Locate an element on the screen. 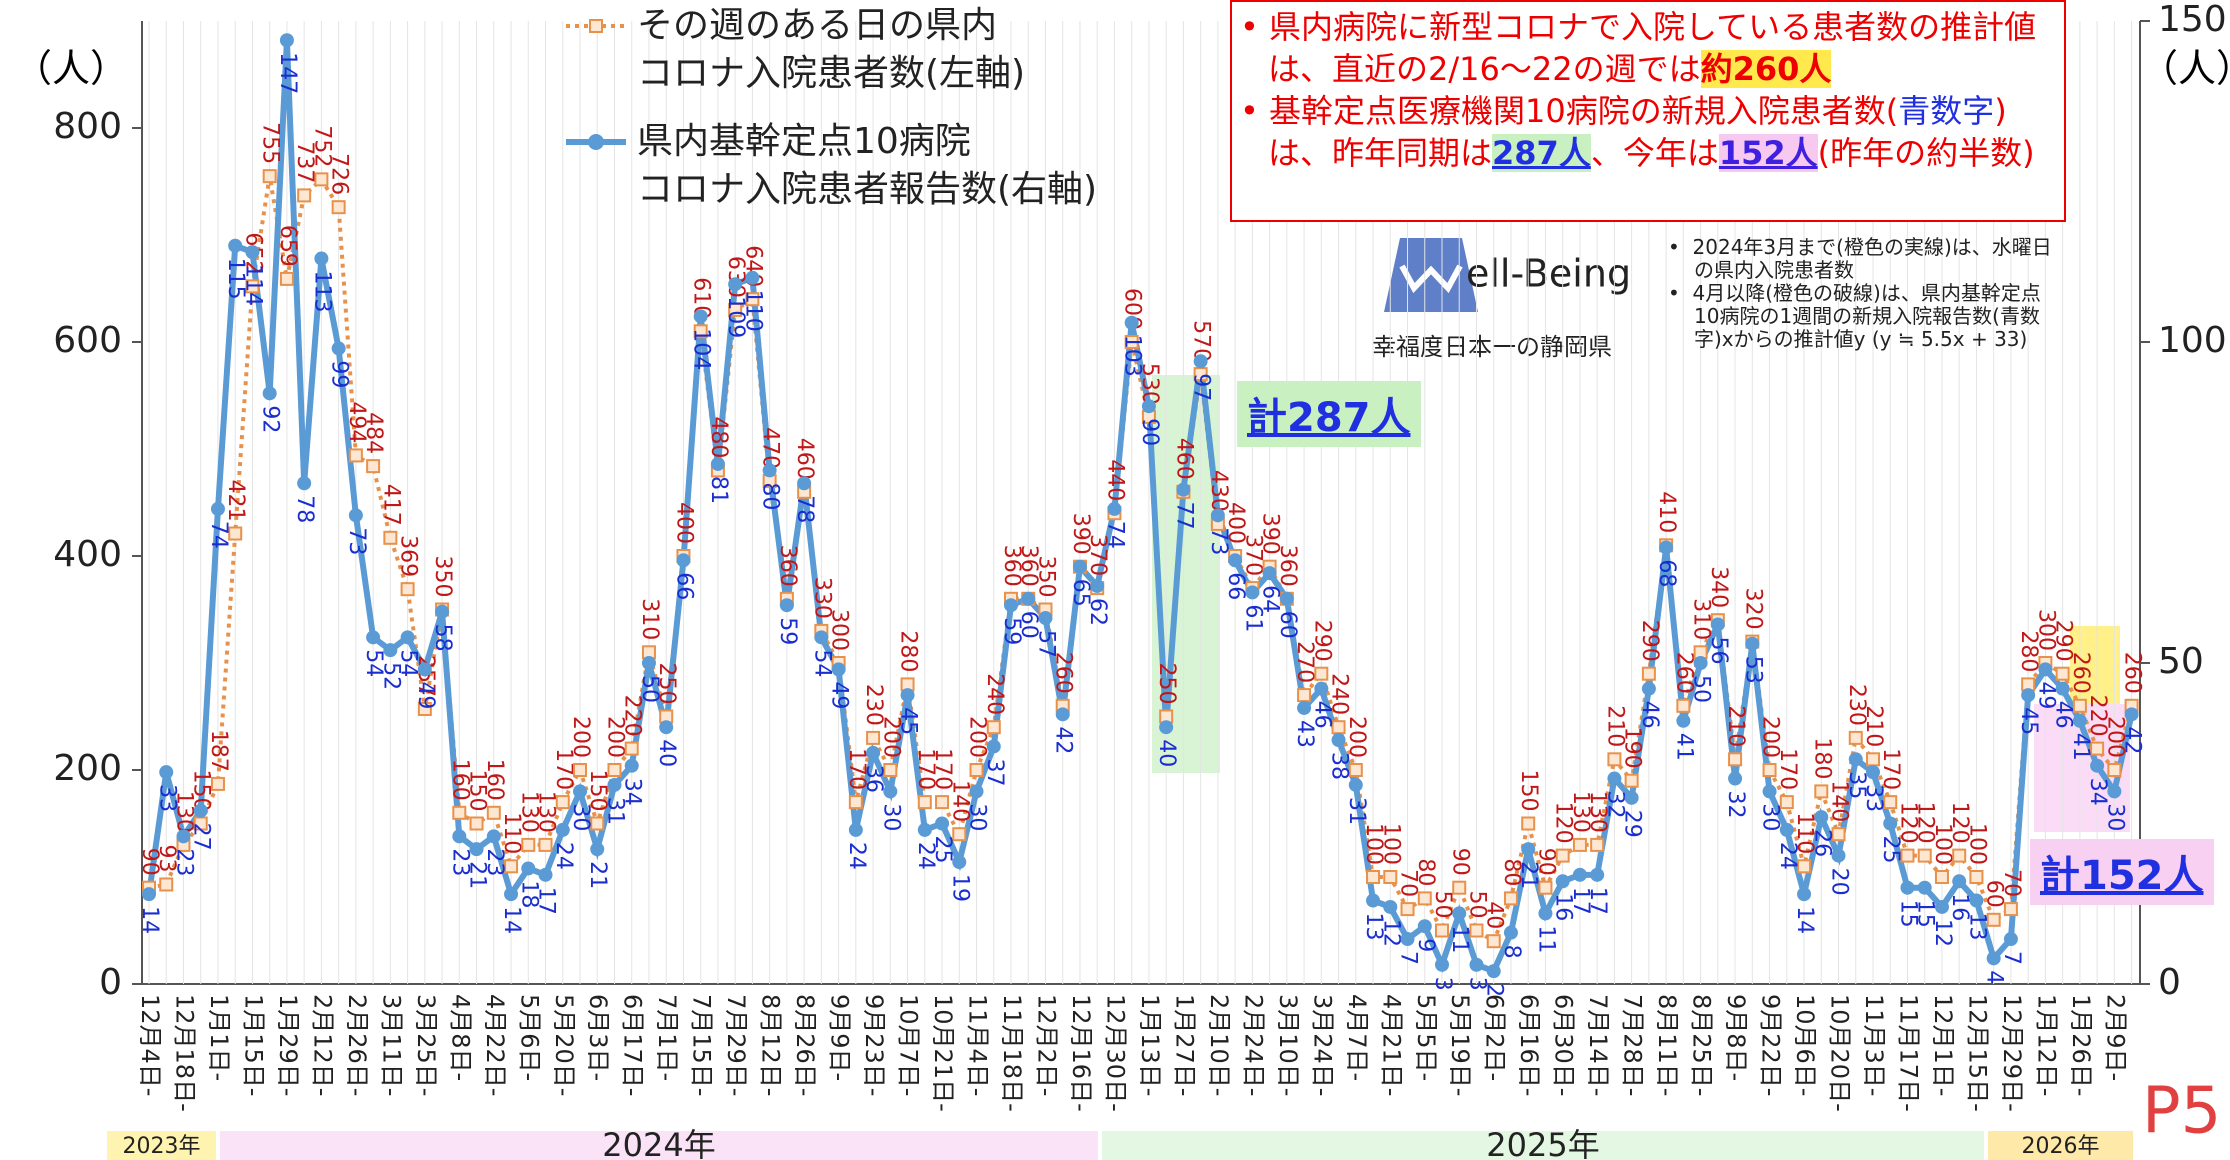  year-label: 2025年 is located at coordinates (1542, 1143).